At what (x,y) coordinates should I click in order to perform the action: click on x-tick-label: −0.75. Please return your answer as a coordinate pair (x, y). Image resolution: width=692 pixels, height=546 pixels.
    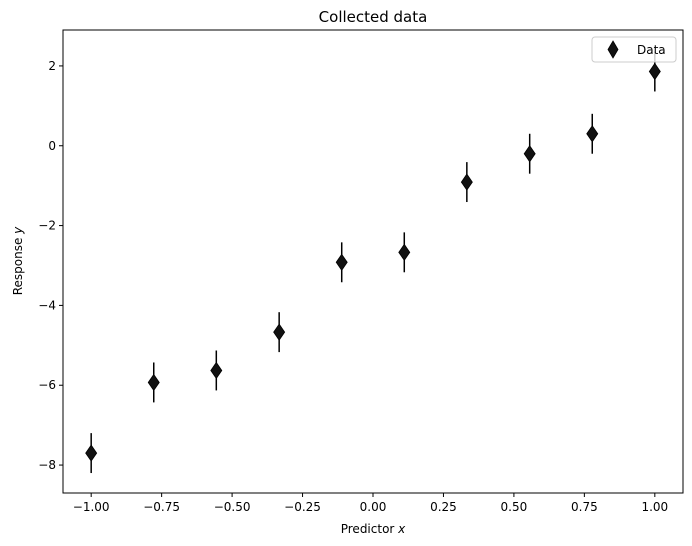
    Looking at the image, I should click on (161, 507).